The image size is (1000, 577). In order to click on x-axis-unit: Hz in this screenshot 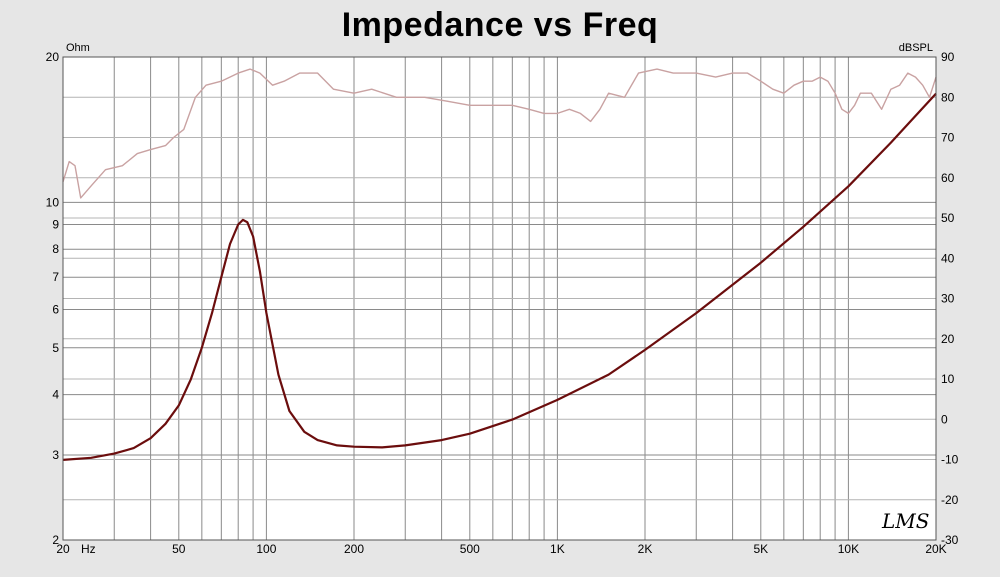, I will do `click(88, 549)`.